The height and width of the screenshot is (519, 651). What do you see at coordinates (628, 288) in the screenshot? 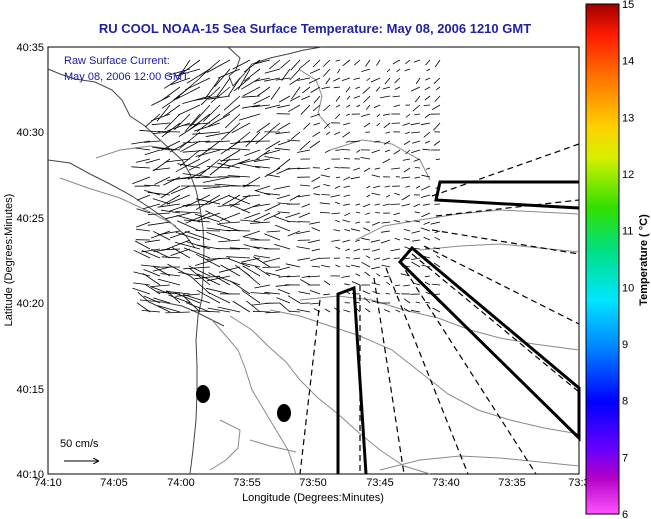
I see `colorbar-tick-label: 10` at bounding box center [628, 288].